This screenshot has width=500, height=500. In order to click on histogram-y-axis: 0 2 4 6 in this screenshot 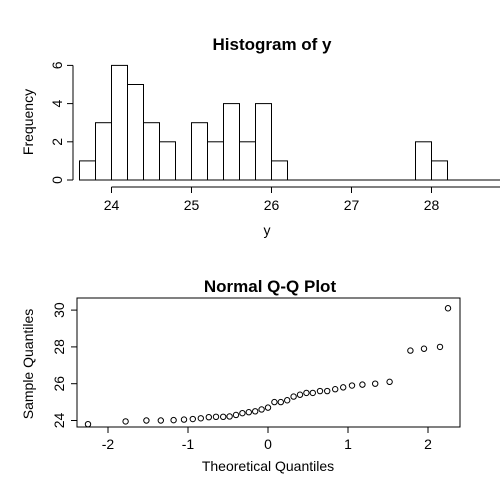, I will do `click(61, 122)`.